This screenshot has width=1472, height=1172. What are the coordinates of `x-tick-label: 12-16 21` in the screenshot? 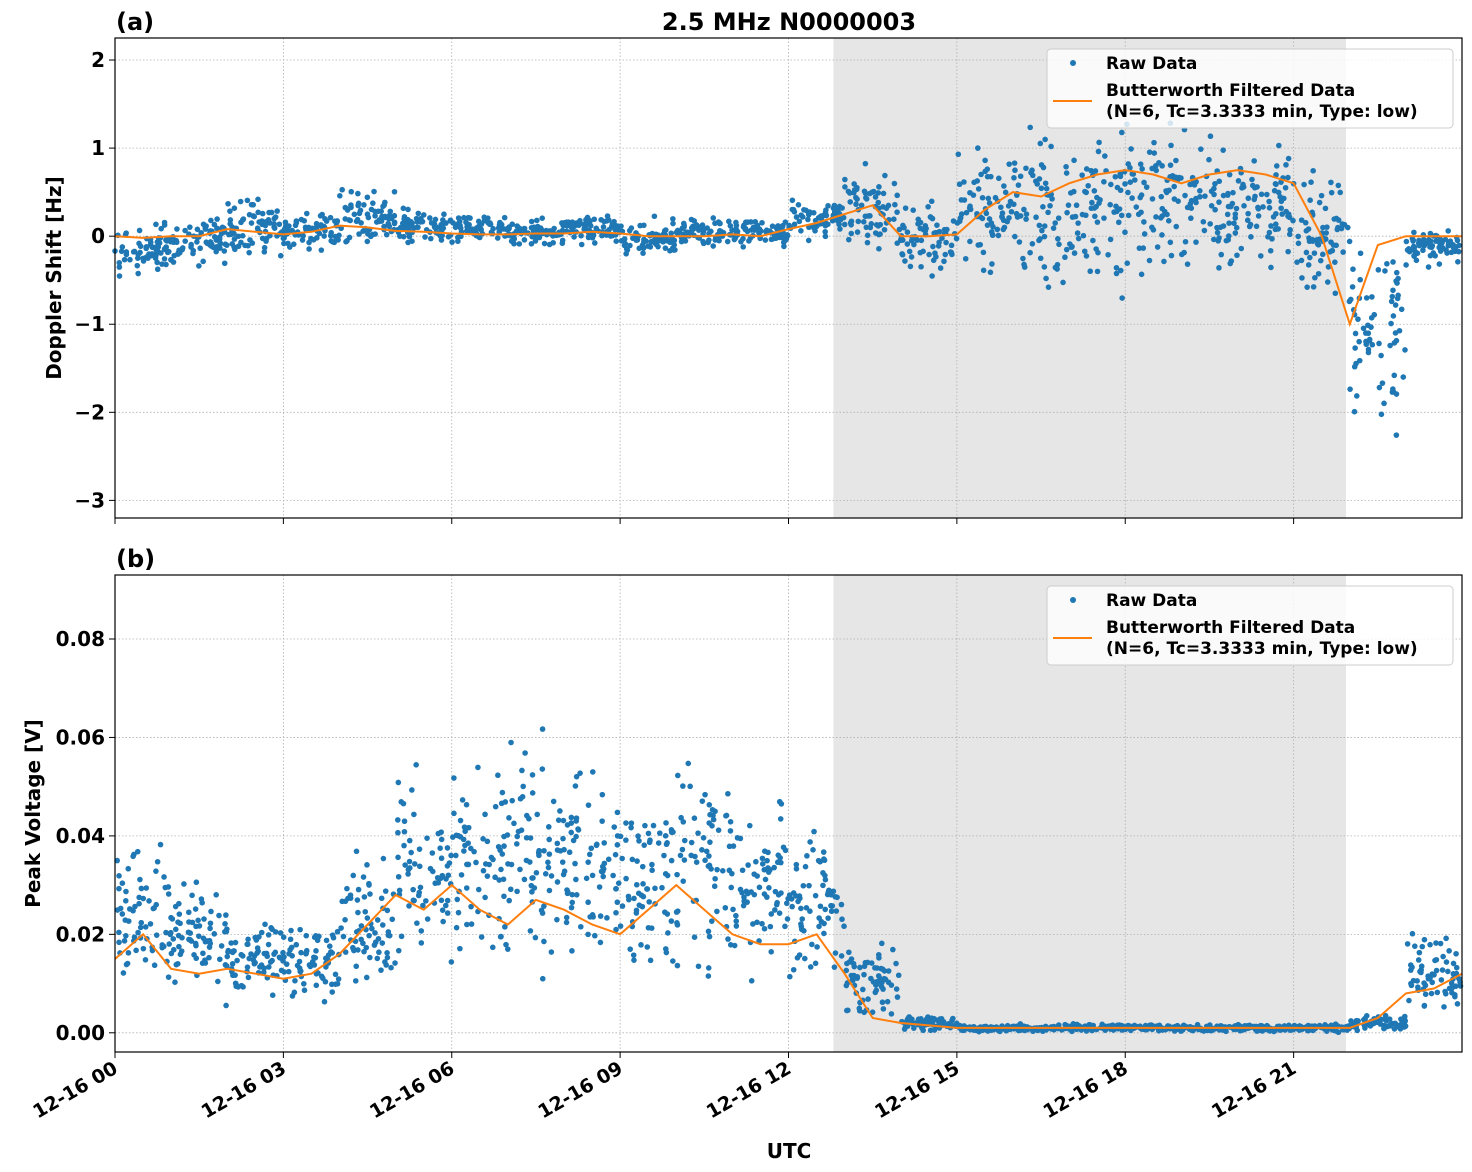 It's located at (1254, 1090).